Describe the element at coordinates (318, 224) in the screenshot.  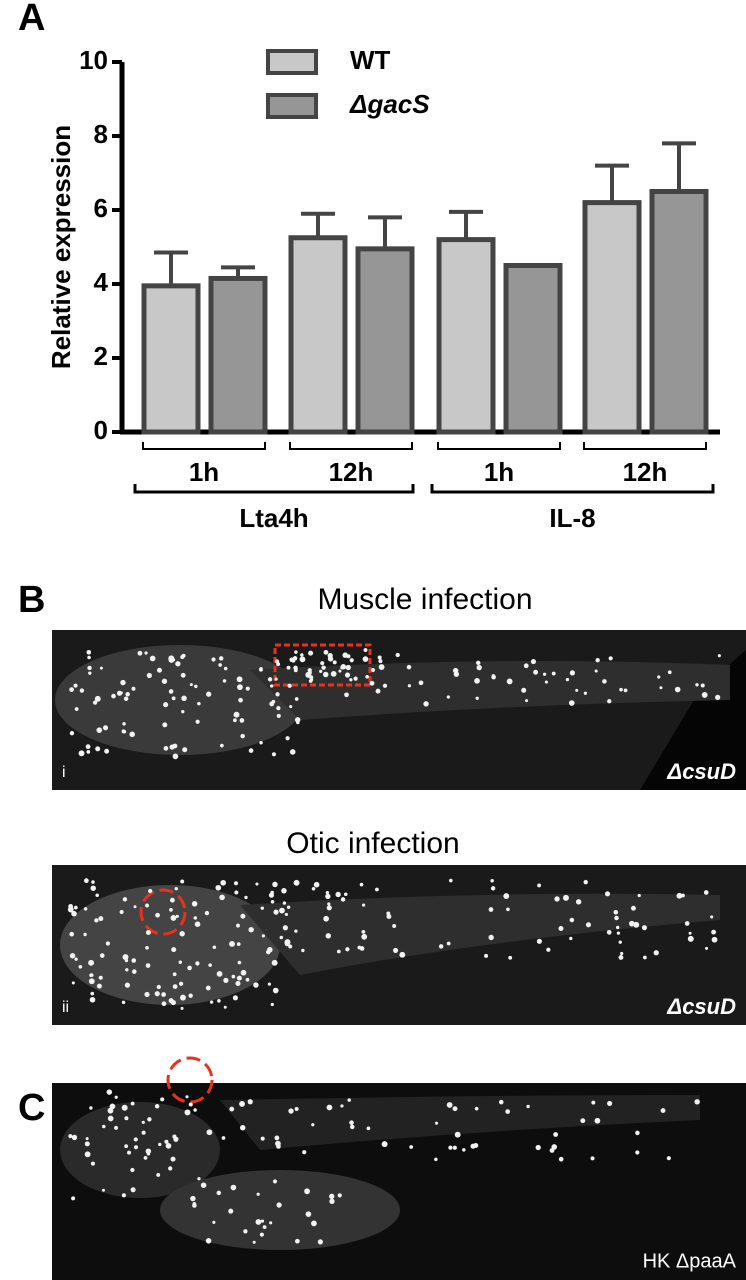
I see `error-bar` at that location.